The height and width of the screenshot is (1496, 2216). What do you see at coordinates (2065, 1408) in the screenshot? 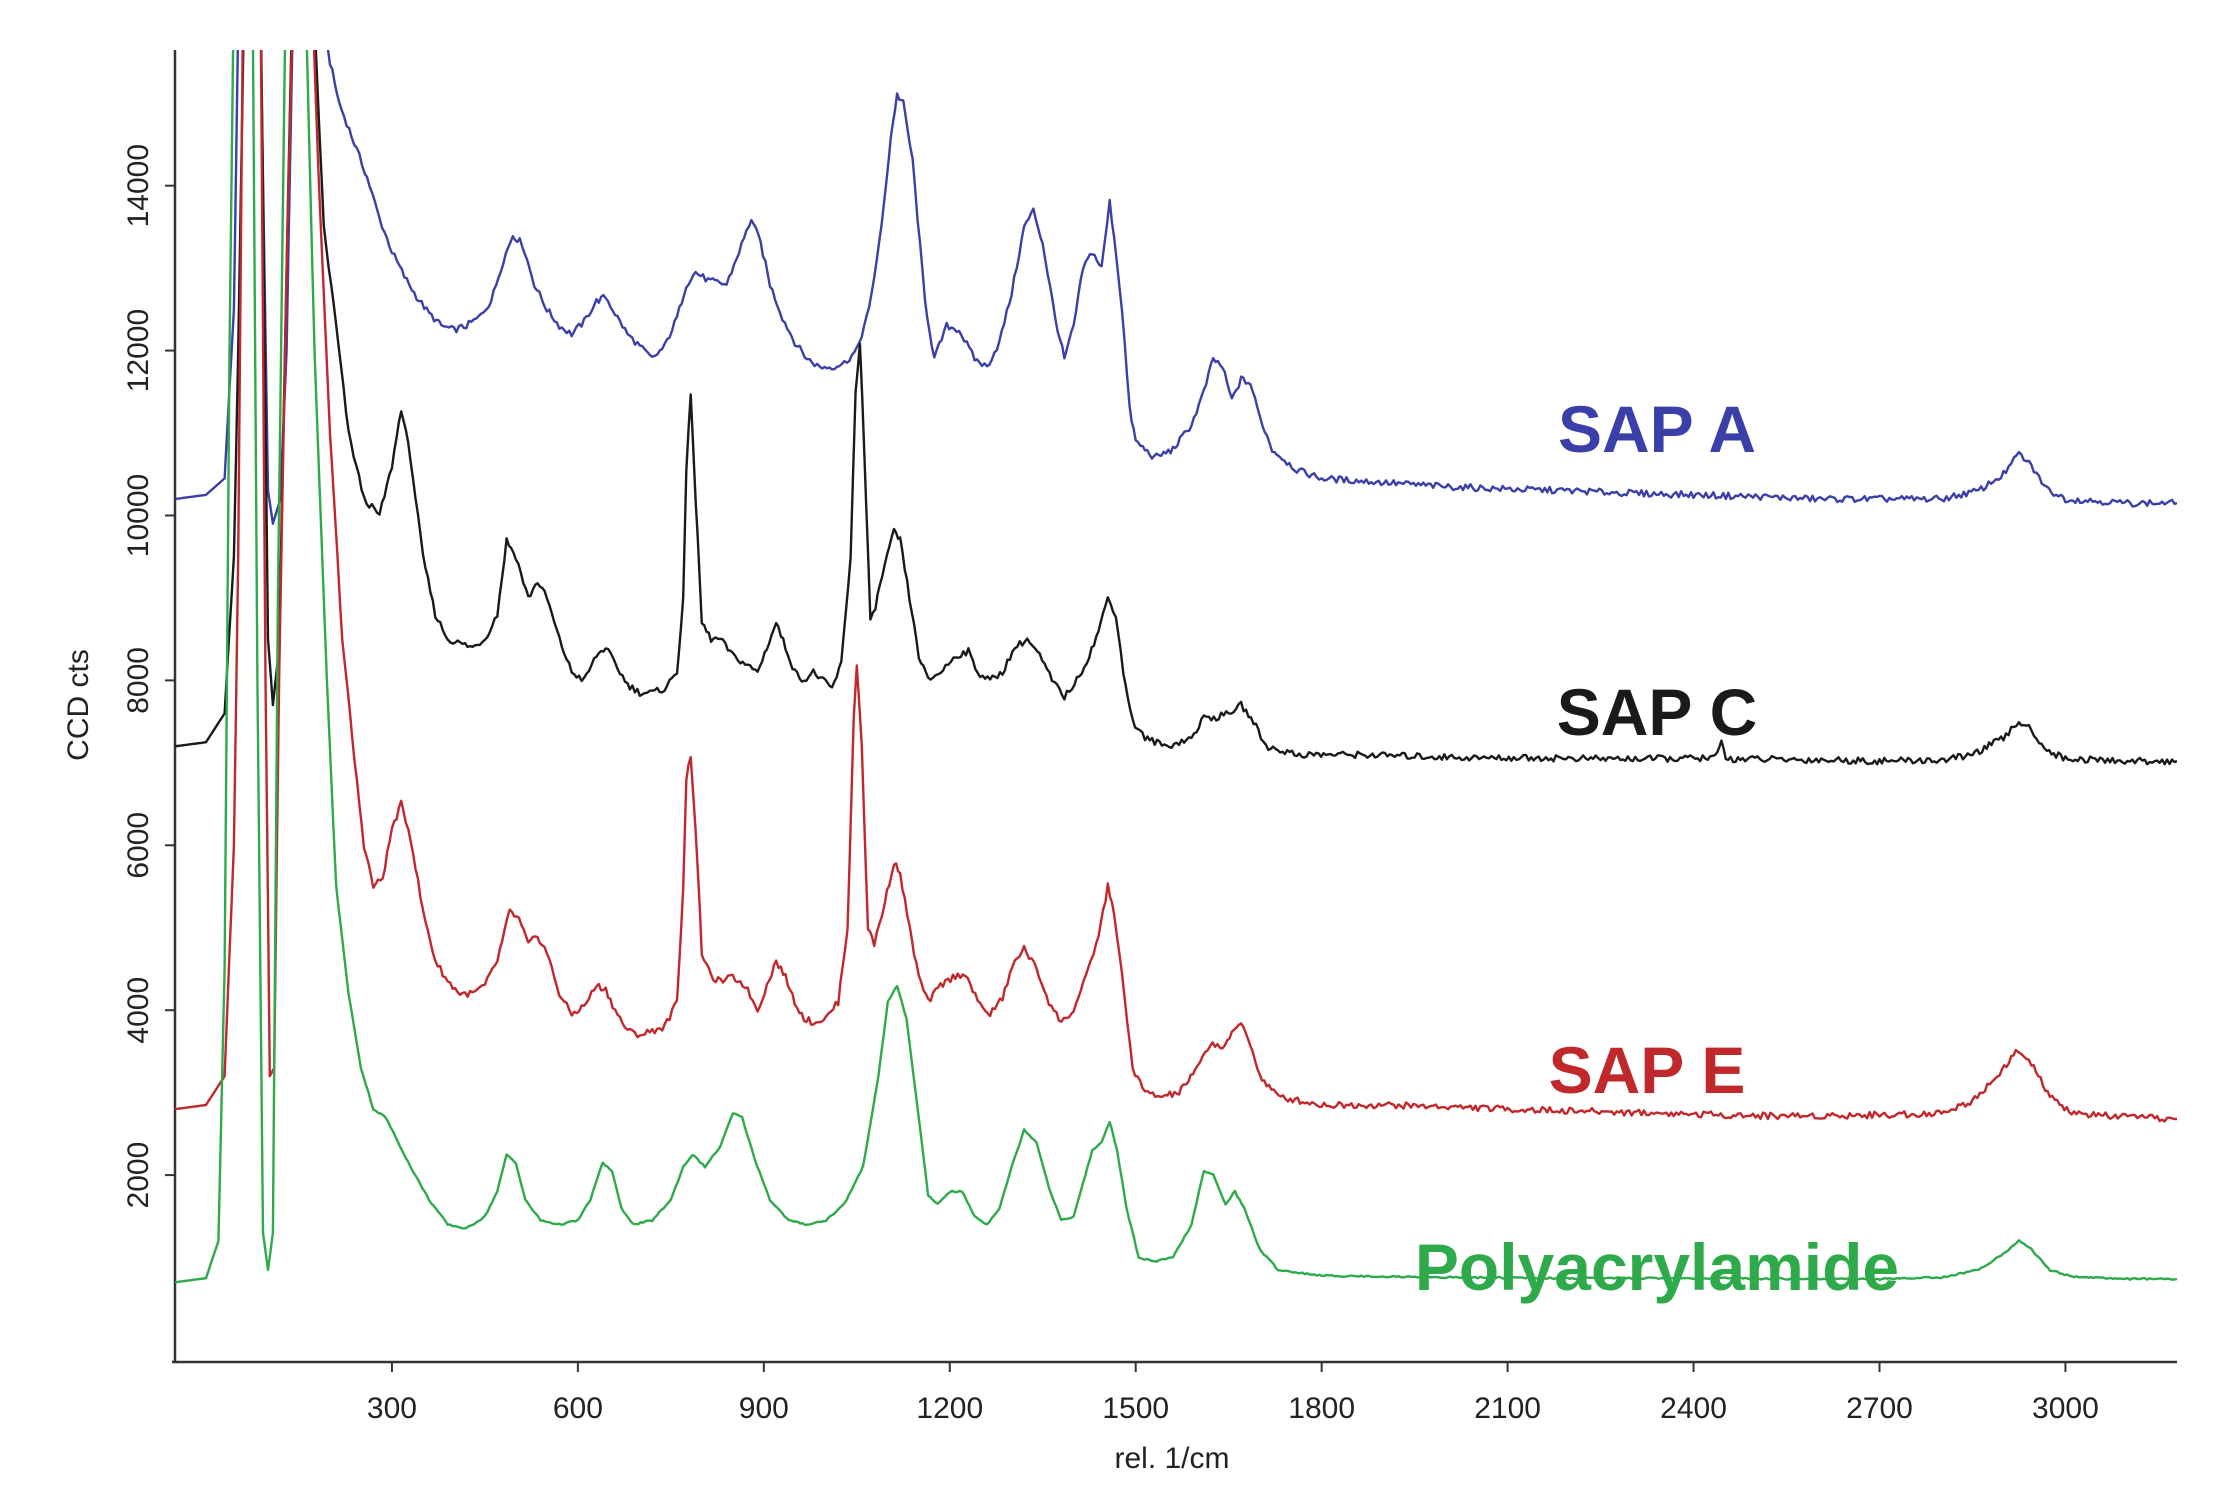
I see `x-tick-label: 3000` at bounding box center [2065, 1408].